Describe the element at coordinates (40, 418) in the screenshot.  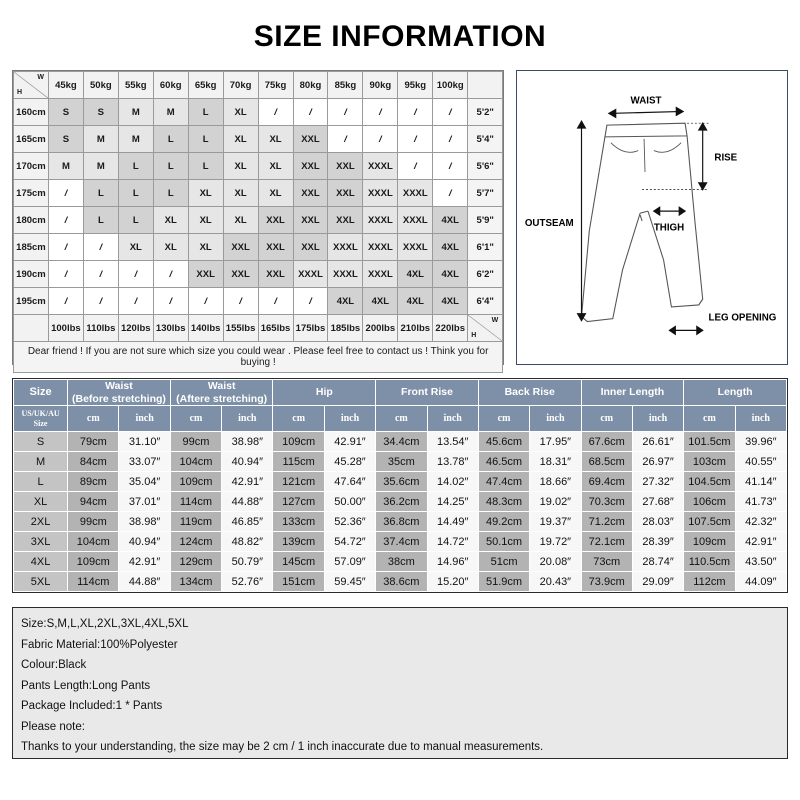
I see `header-size-sub: US/UK/AU Size` at that location.